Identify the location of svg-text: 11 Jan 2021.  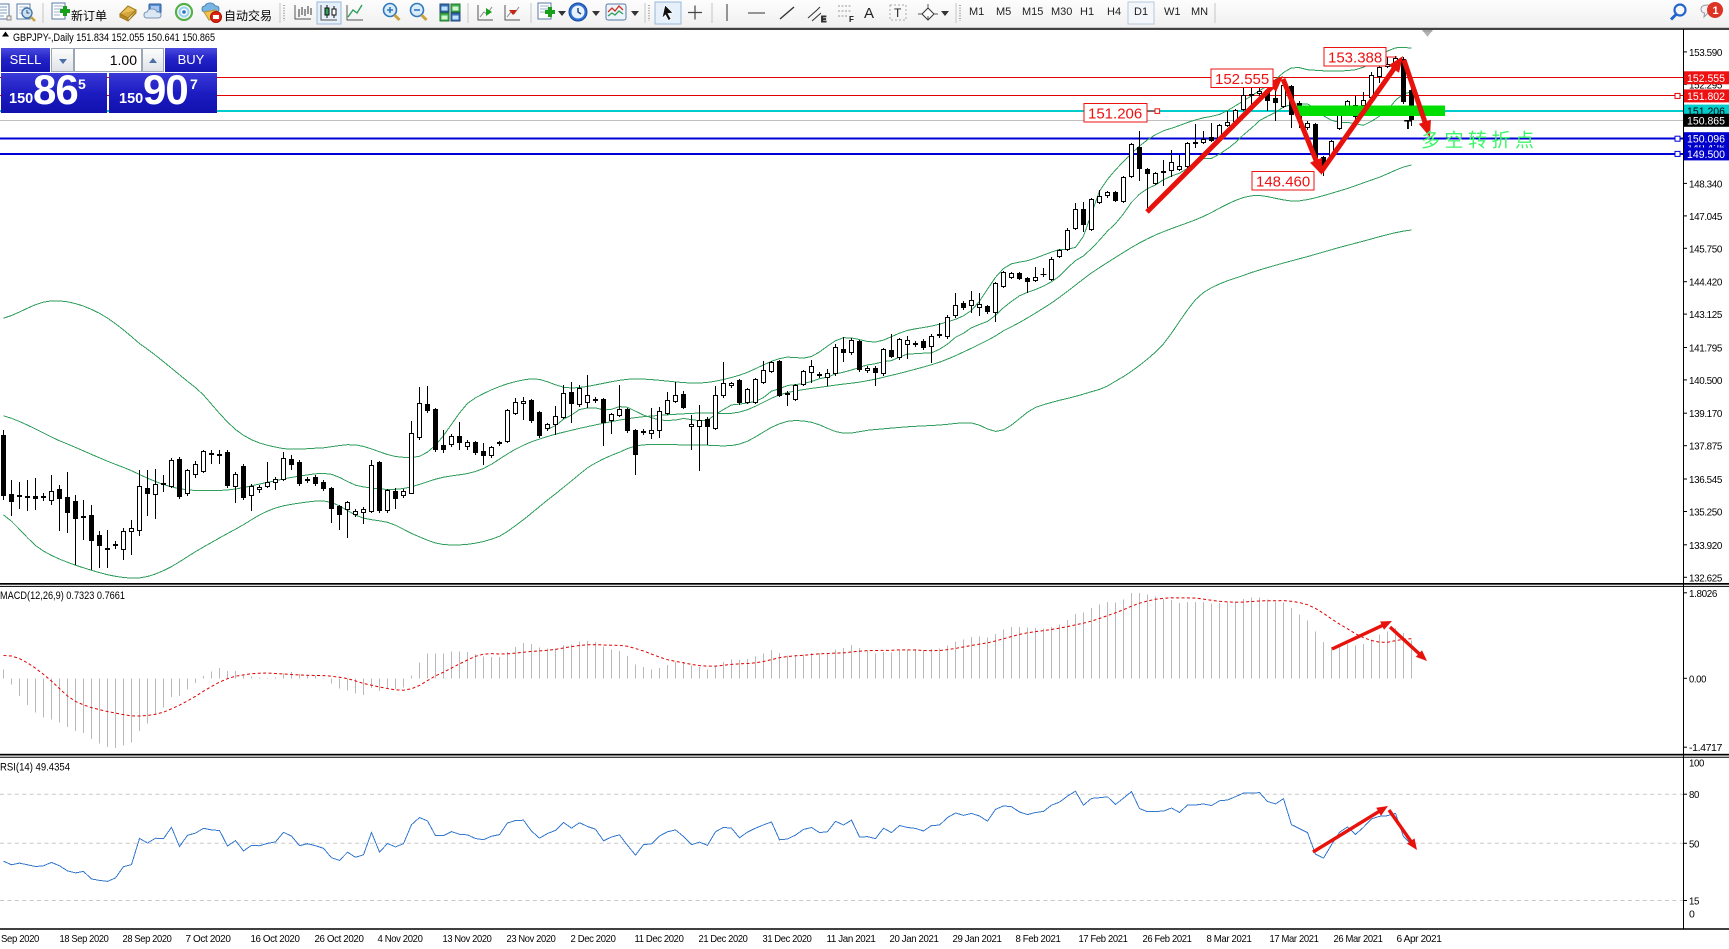
(852, 939).